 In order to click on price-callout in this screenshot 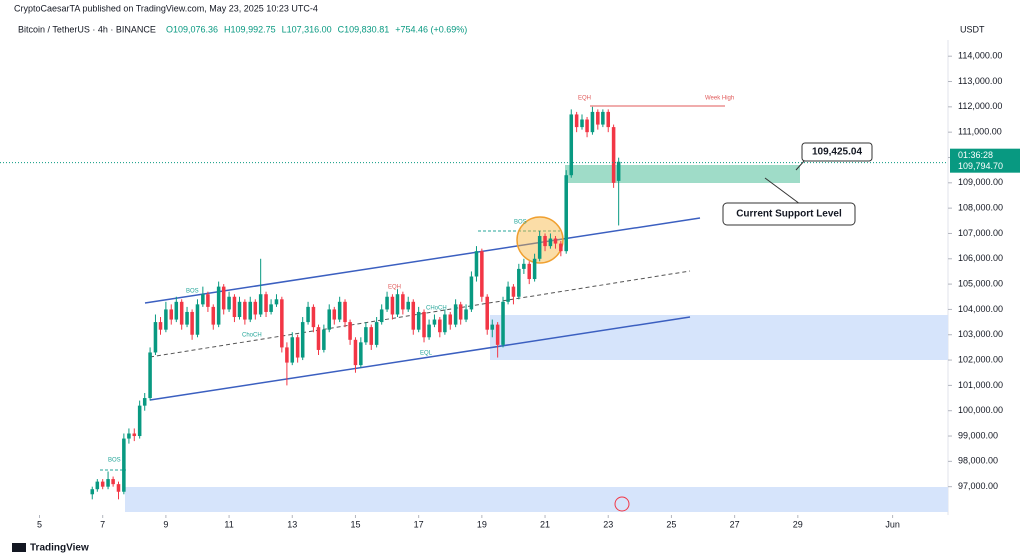, I will do `click(837, 152)`.